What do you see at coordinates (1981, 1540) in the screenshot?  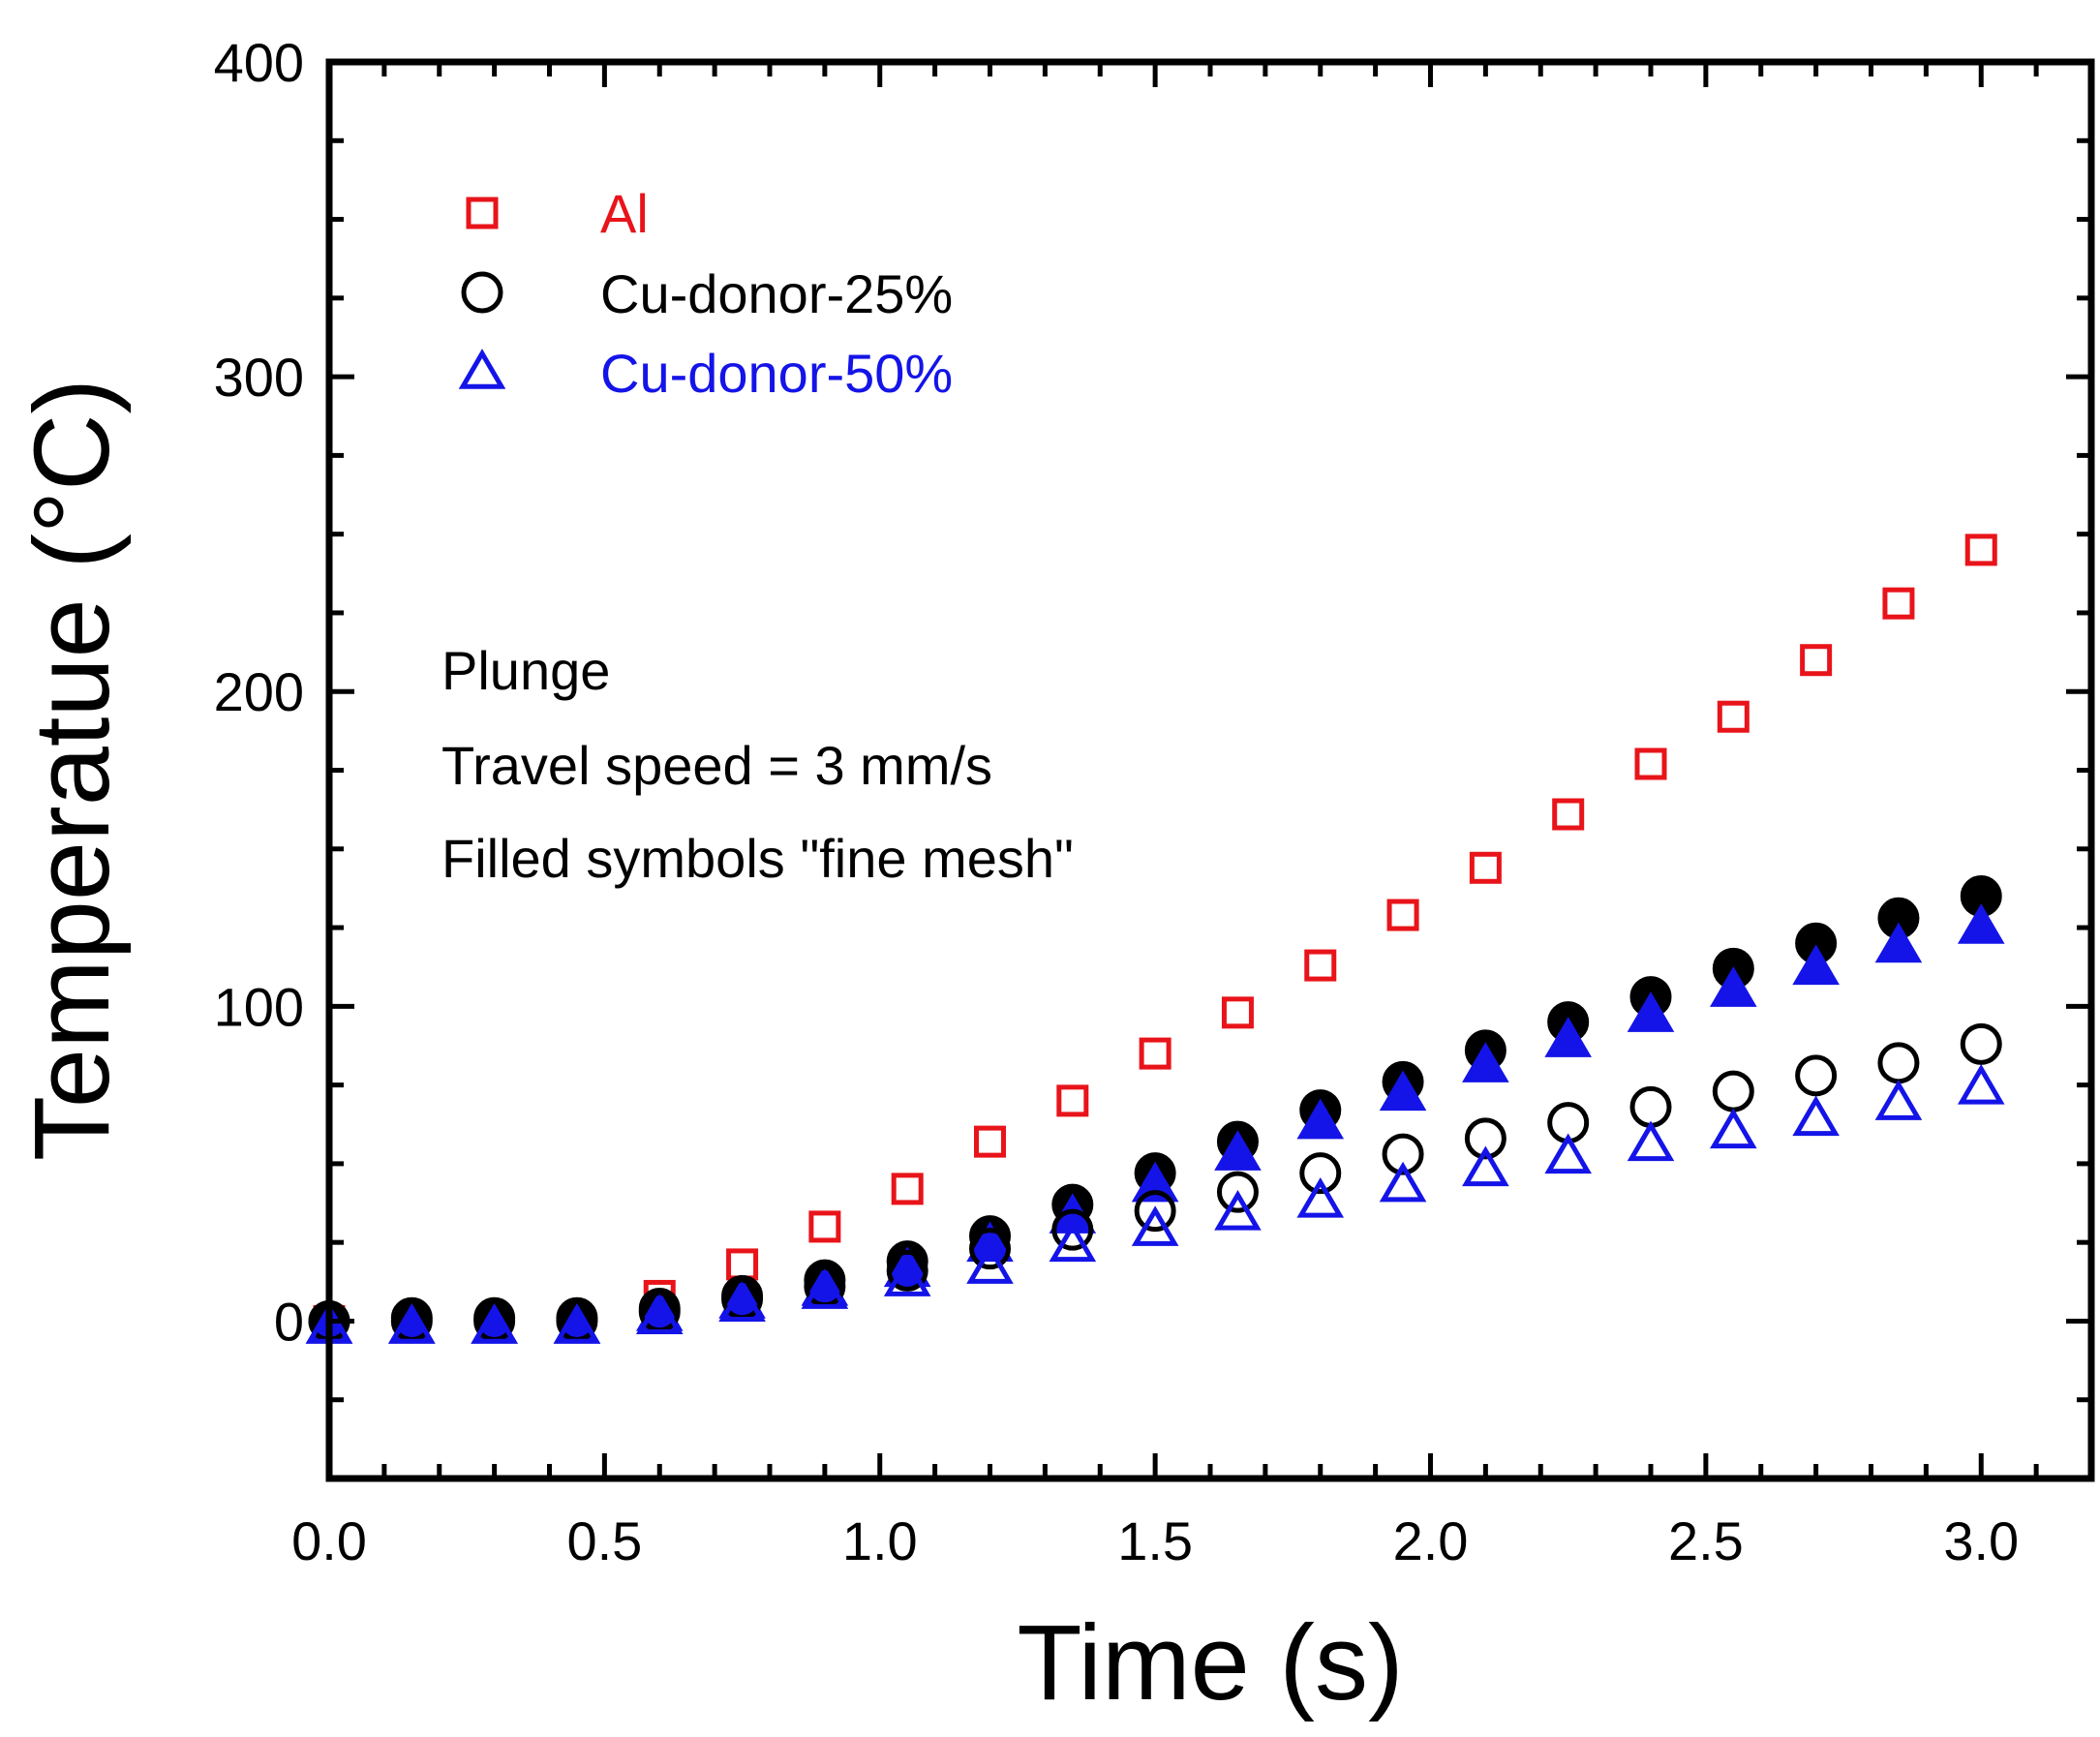 I see `x-tick-label: 3.0` at bounding box center [1981, 1540].